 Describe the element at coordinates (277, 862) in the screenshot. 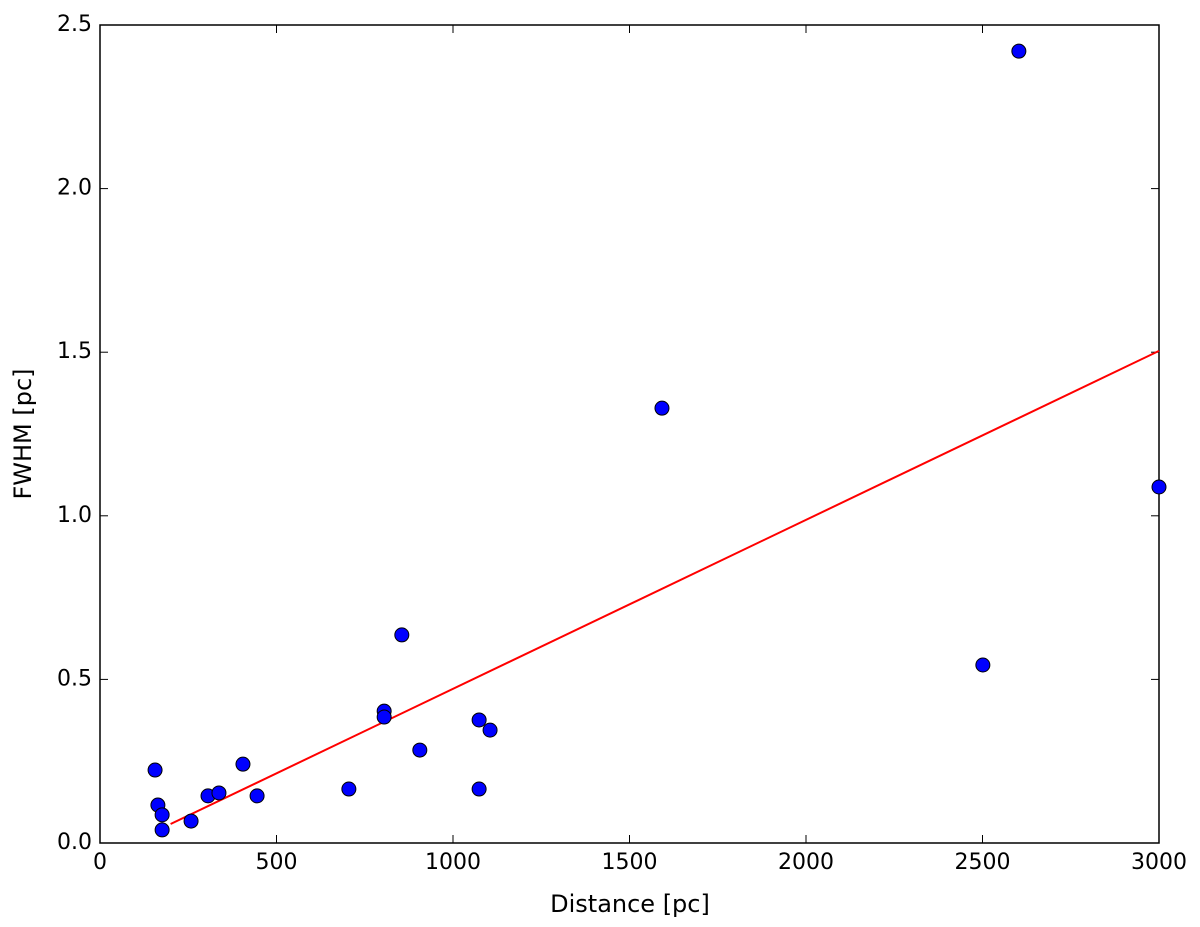

I see `x-tick-label: 500` at that location.